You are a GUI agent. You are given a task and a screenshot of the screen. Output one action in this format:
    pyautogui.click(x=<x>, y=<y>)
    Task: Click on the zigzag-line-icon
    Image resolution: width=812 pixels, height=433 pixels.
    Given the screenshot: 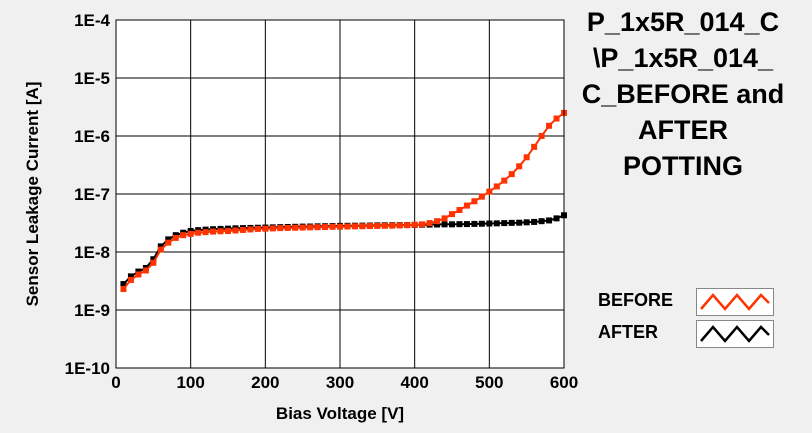 What is the action you would take?
    pyautogui.click(x=735, y=302)
    